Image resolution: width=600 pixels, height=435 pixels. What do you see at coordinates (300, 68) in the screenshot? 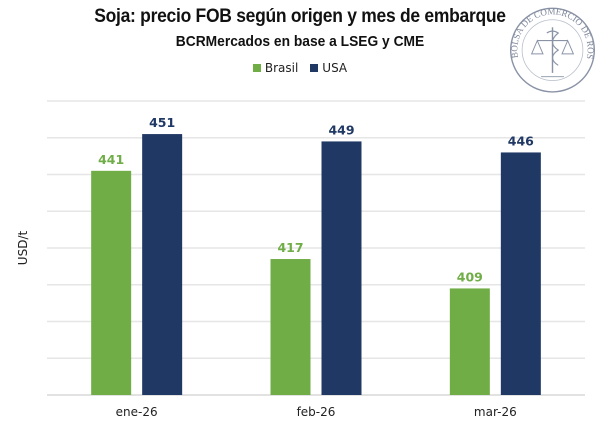
I see `legend: Brasil USA` at bounding box center [300, 68].